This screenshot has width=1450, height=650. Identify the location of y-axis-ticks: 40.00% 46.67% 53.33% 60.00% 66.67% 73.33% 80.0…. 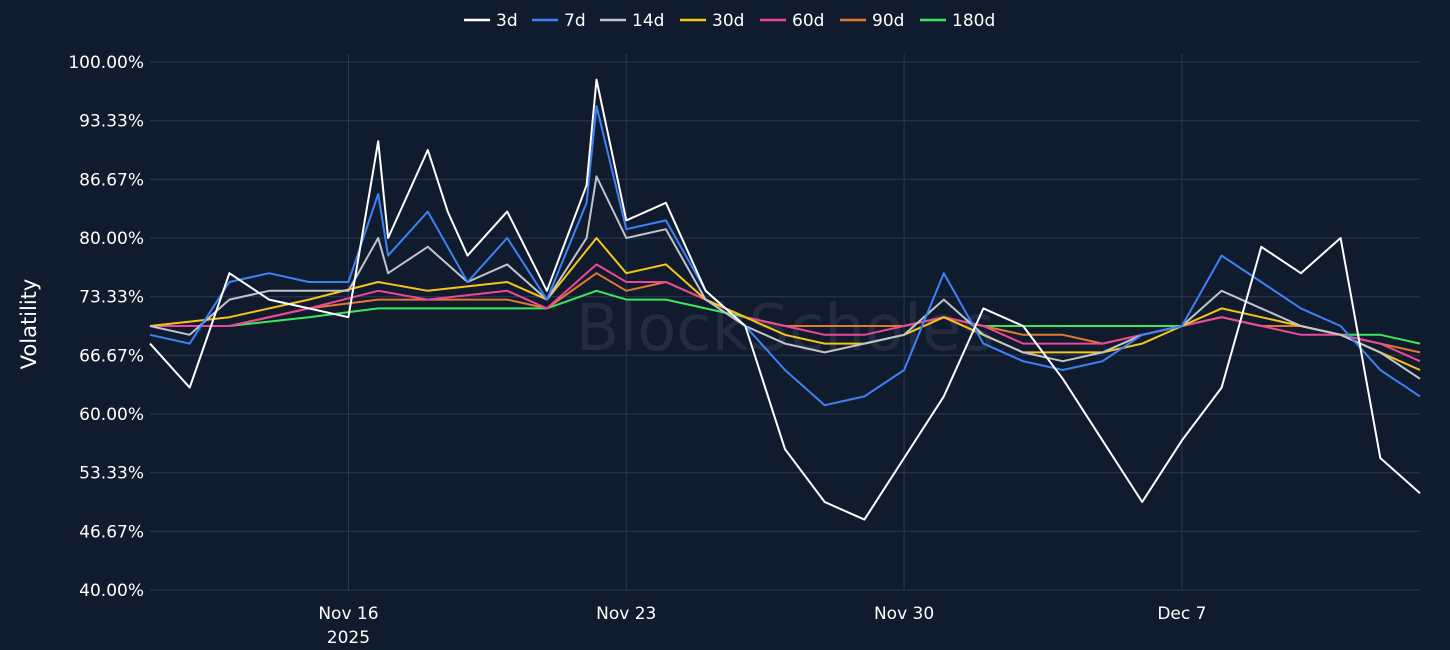
(106, 327).